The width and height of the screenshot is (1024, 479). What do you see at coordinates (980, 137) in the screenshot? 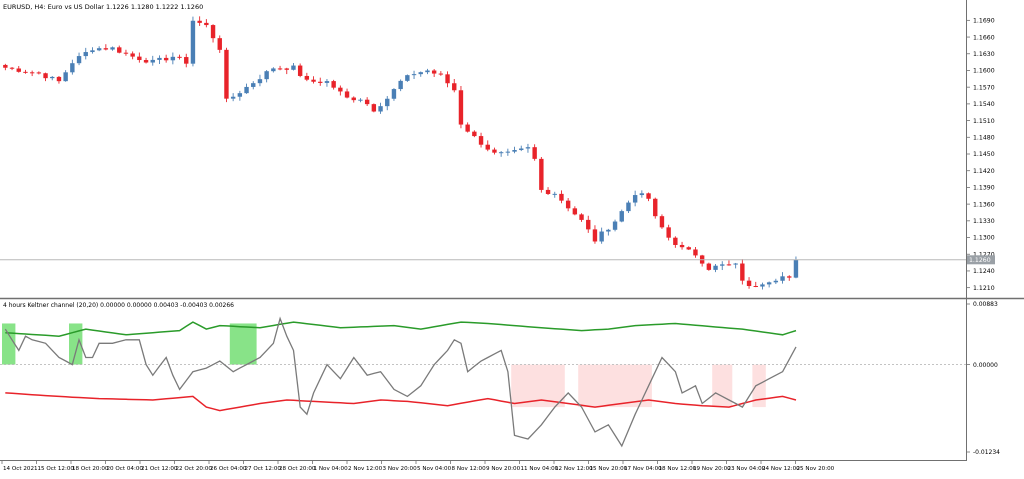
I see `price-tick: 1.1480` at bounding box center [980, 137].